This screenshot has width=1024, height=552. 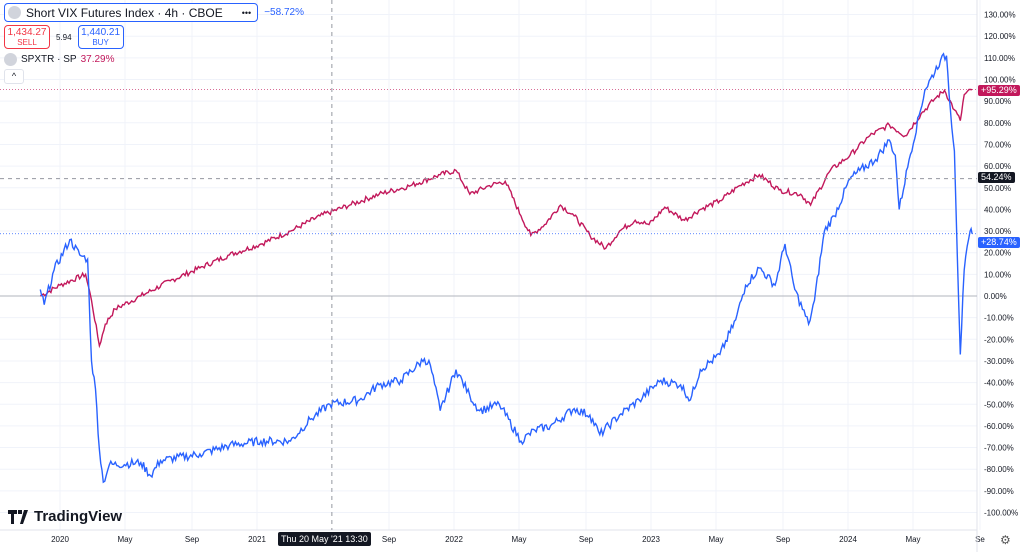 I want to click on main-series-title: Short VIX Futures Index · 4h · CBOE •••, so click(x=131, y=12).